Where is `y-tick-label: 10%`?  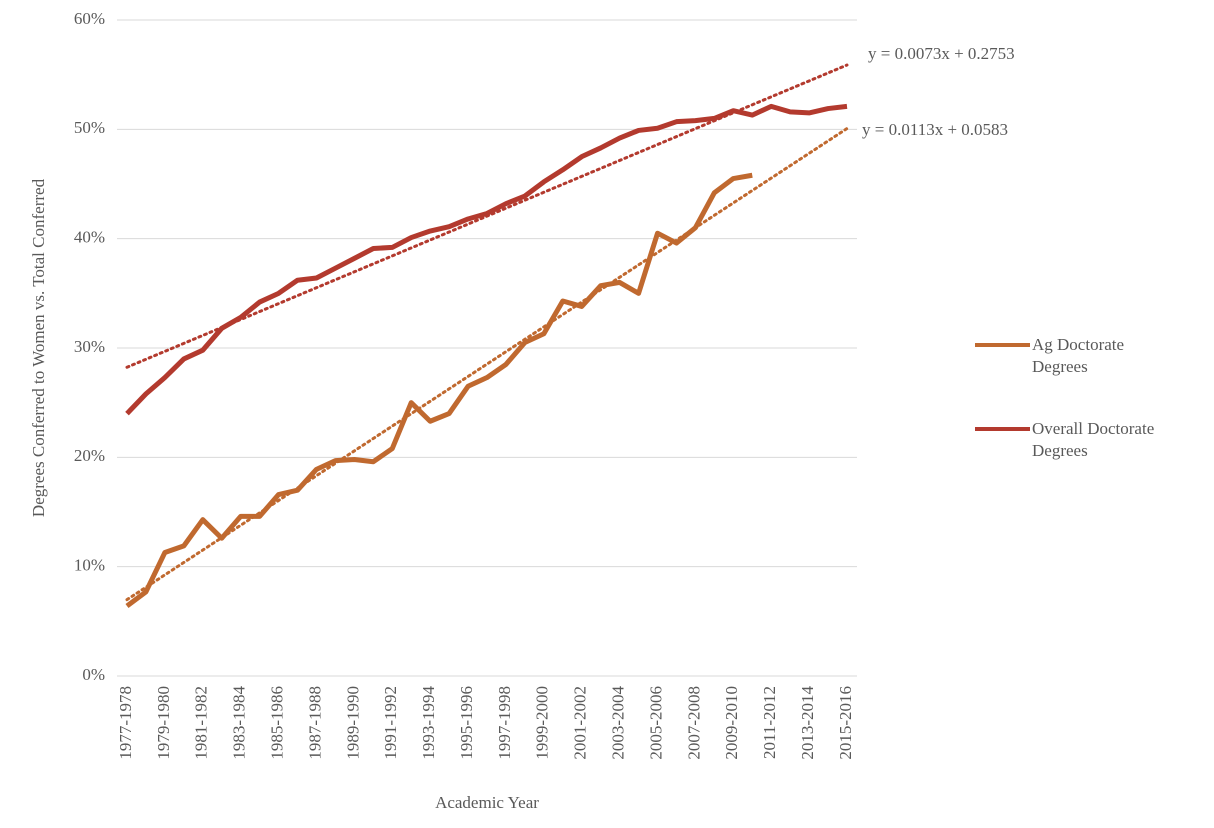 y-tick-label: 10% is located at coordinates (89, 565).